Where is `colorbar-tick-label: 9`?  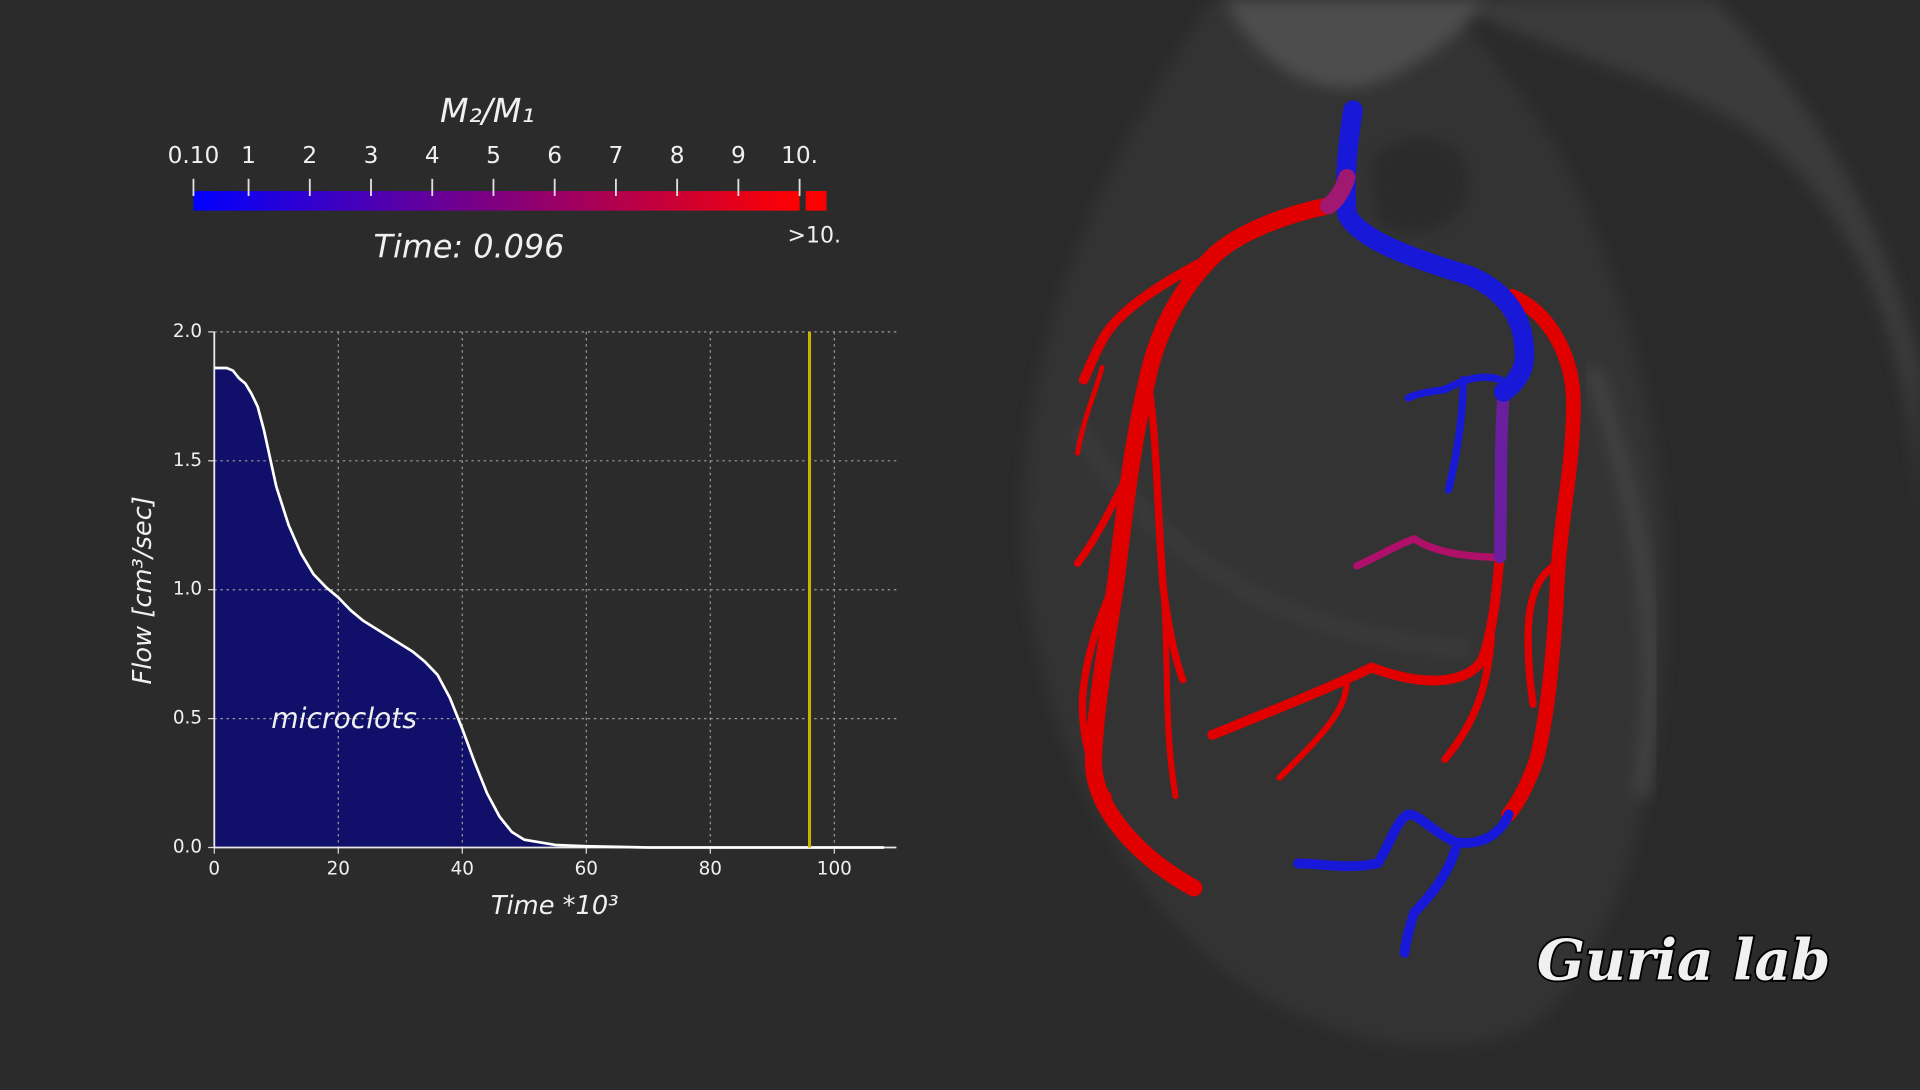 colorbar-tick-label: 9 is located at coordinates (738, 155).